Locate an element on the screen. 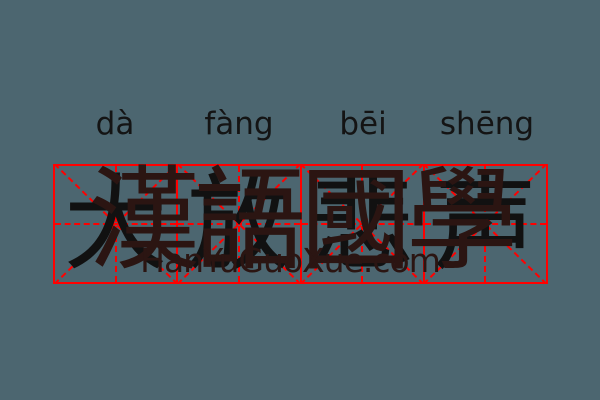 This screenshot has width=600, height=400. grid-cell-1: 大 is located at coordinates (117, 224).